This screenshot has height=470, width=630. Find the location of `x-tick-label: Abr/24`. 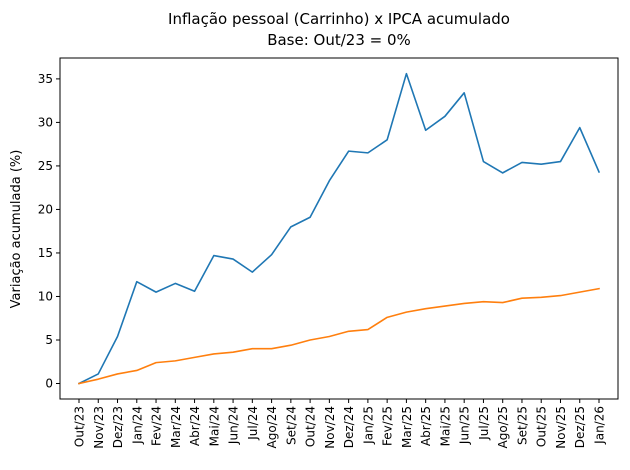

x-tick-label: Abr/24 is located at coordinates (195, 426).